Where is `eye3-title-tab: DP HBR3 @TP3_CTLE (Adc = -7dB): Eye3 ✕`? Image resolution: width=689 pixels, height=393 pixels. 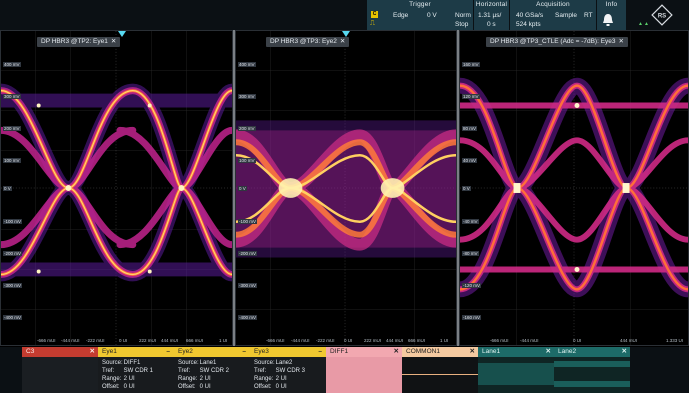 eye3-title-tab: DP HBR3 @TP3_CTLE (Adc = -7dB): Eye3 ✕ is located at coordinates (557, 42).